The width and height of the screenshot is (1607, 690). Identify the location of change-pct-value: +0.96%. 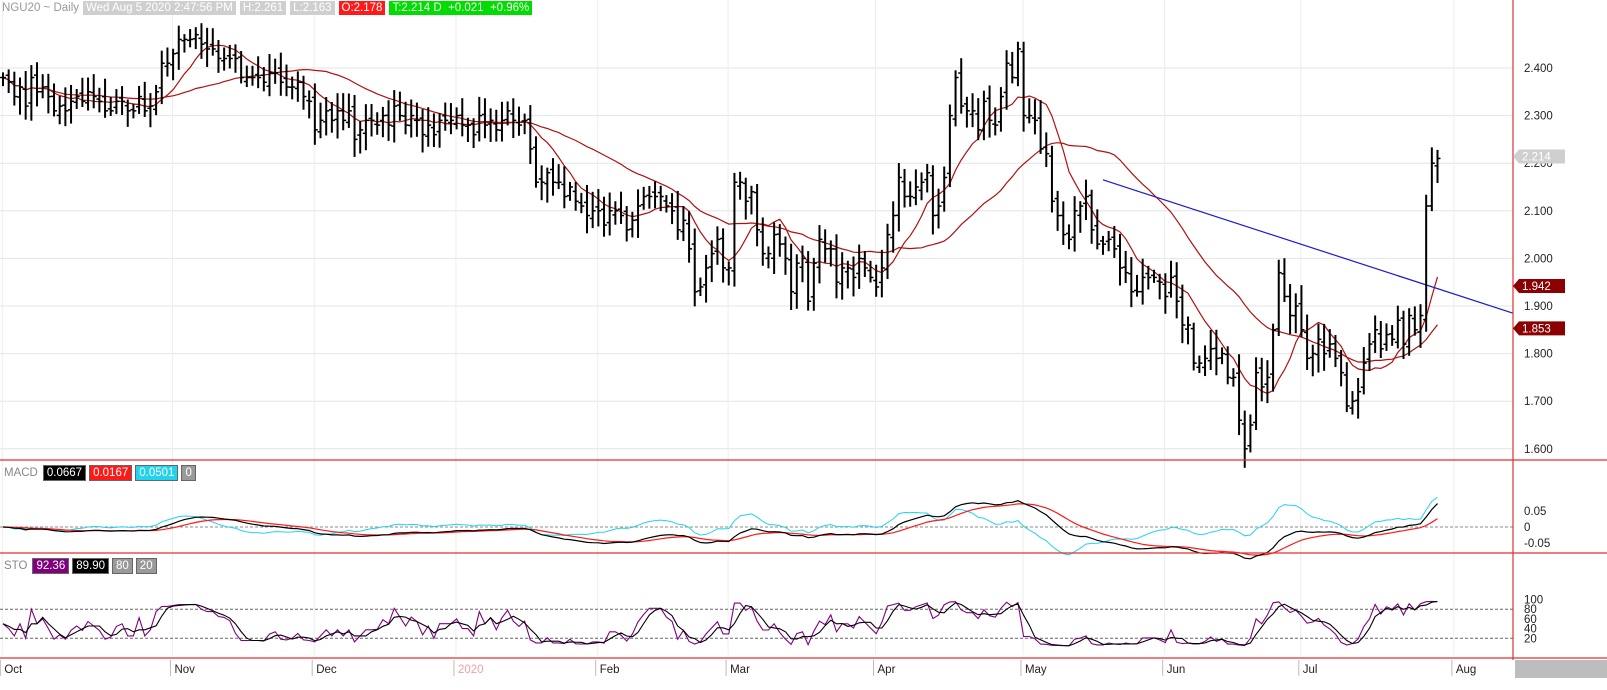
(509, 8).